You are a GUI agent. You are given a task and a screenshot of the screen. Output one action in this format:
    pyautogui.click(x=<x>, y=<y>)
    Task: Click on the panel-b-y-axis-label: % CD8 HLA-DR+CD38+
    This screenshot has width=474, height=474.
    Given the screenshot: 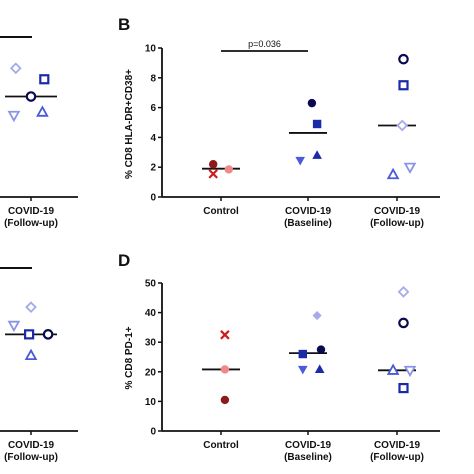 What is the action you would take?
    pyautogui.click(x=129, y=124)
    